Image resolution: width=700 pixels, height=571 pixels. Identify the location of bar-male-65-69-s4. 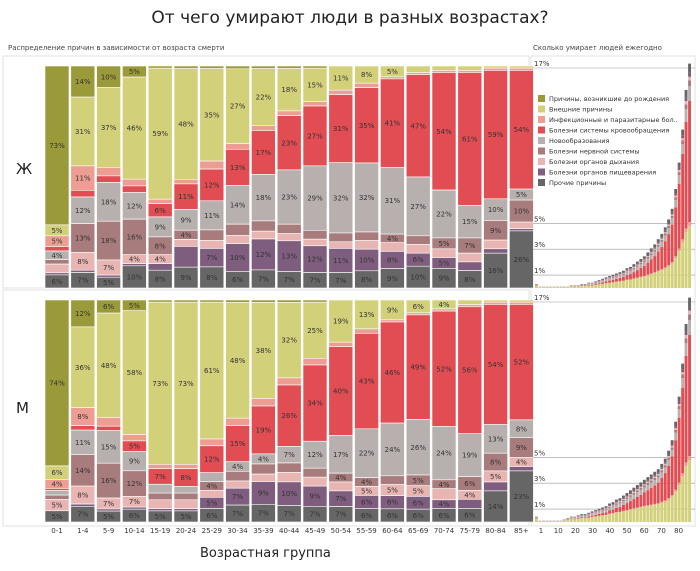
(418, 447).